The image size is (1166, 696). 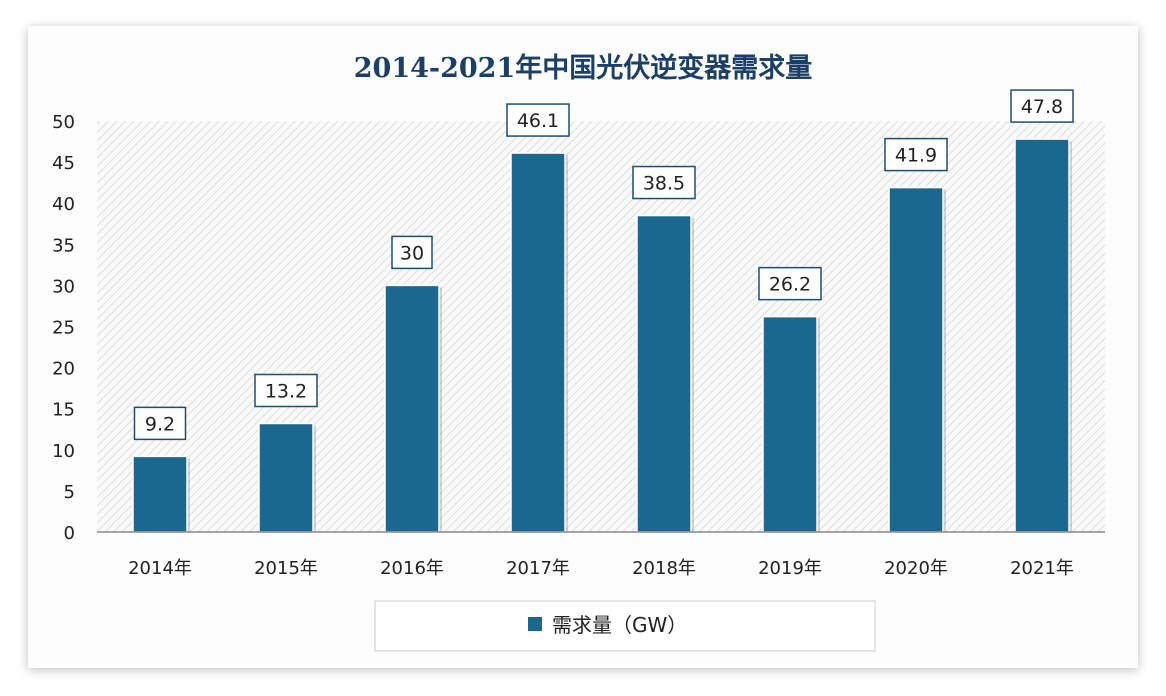 What do you see at coordinates (916, 359) in the screenshot?
I see `bar-2020年` at bounding box center [916, 359].